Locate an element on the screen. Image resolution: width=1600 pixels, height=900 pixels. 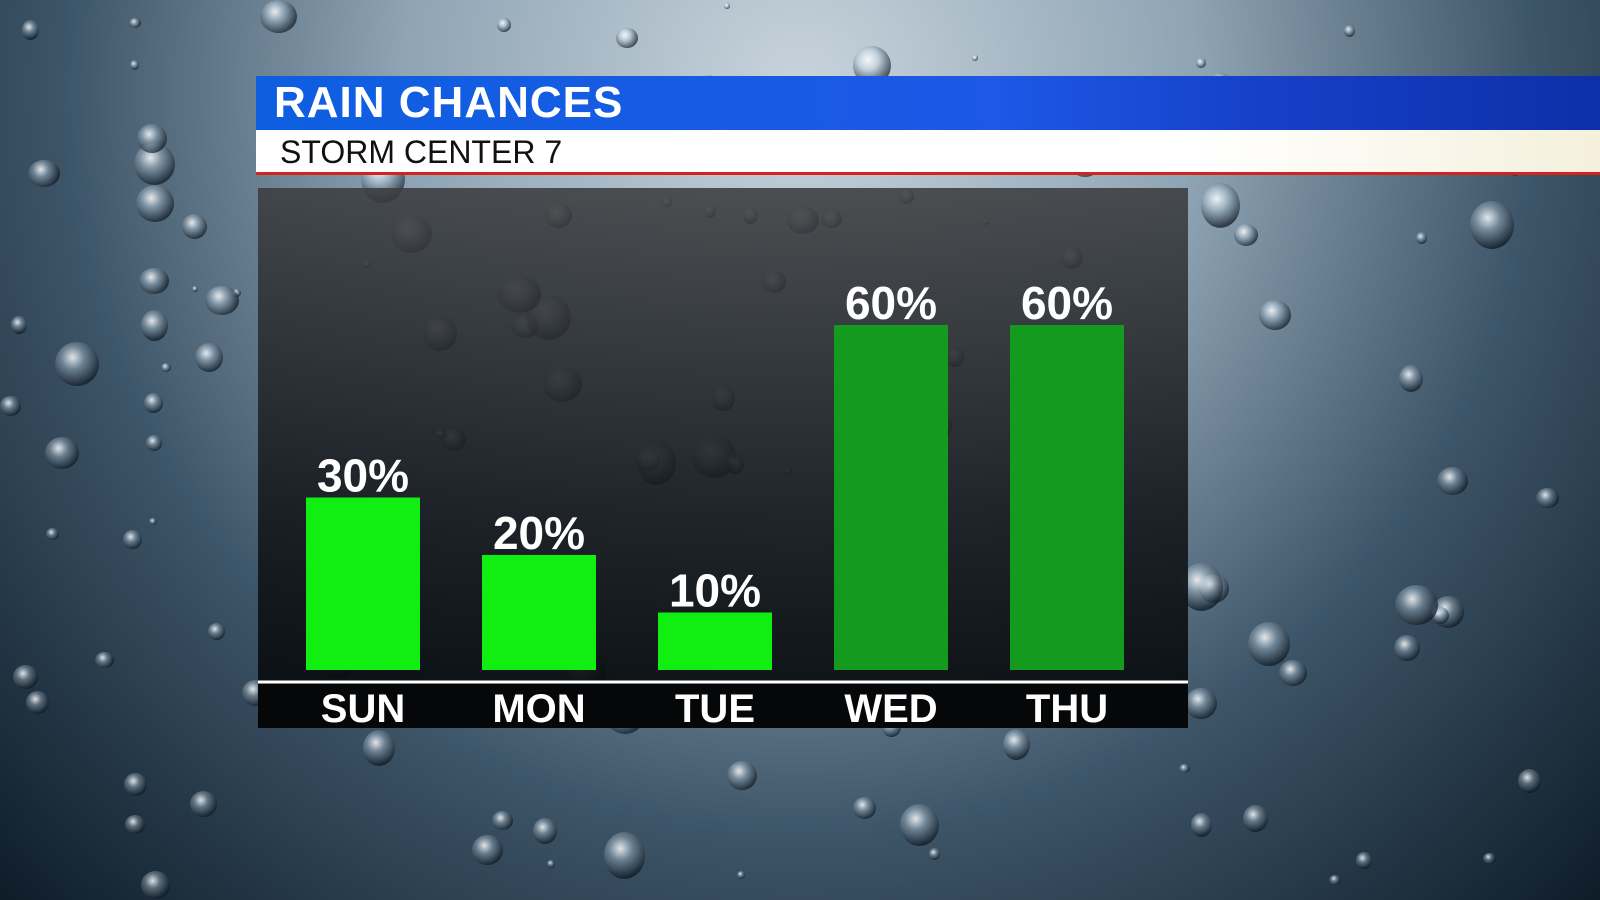
tick-label-sun: SUN is located at coordinates (363, 707).